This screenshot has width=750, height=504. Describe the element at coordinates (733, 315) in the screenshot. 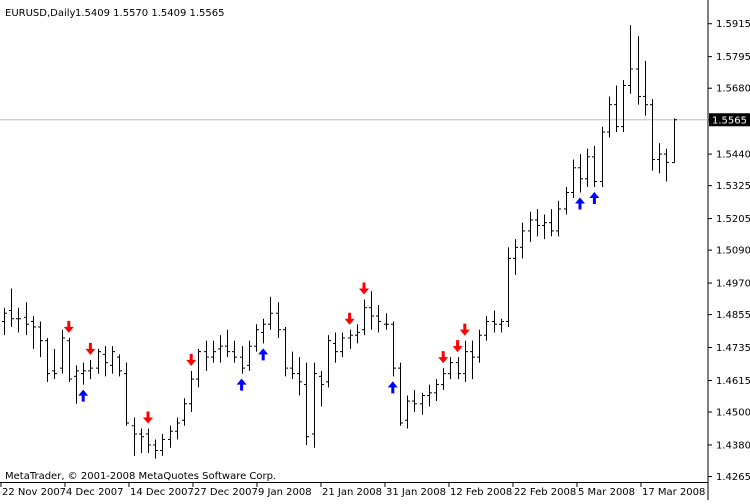

I see `price-label: 1.4855` at that location.